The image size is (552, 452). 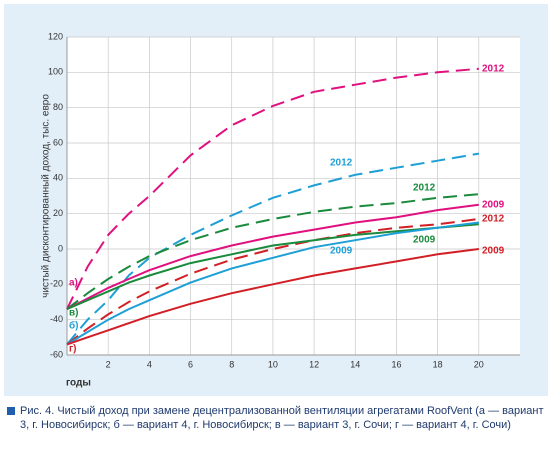 What do you see at coordinates (55, 36) in the screenshot?
I see `y-tick-label: 120` at bounding box center [55, 36].